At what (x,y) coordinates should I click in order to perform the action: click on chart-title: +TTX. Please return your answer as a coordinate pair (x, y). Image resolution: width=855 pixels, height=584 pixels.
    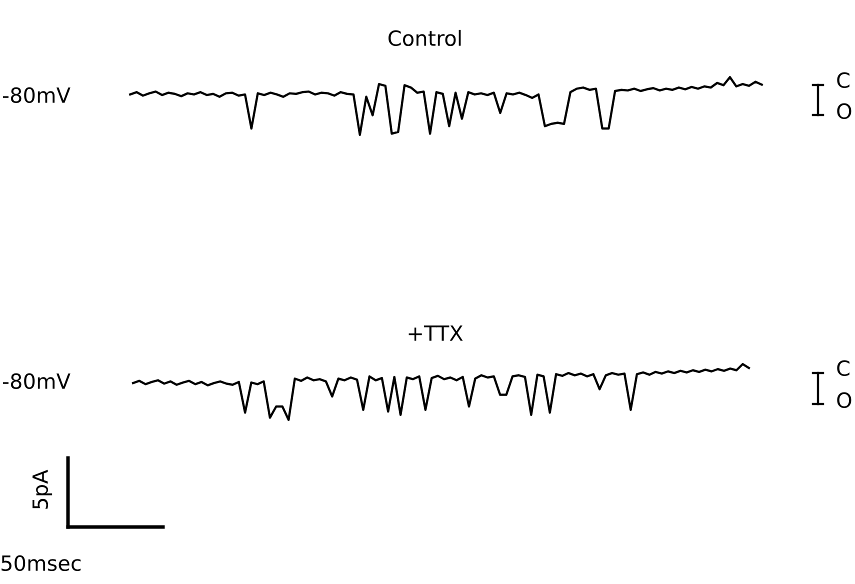
    Looking at the image, I should click on (435, 333).